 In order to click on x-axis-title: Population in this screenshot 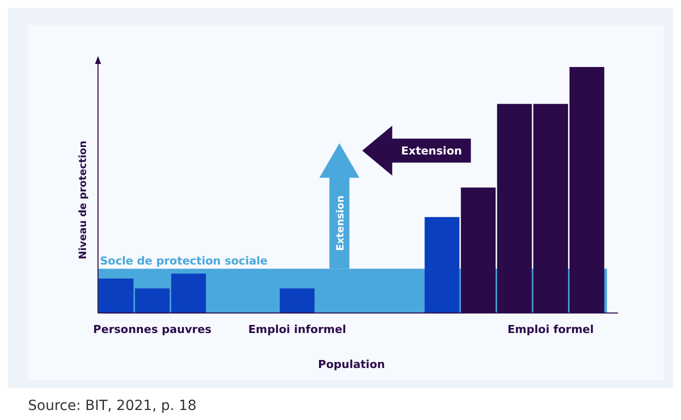, I will do `click(351, 364)`.